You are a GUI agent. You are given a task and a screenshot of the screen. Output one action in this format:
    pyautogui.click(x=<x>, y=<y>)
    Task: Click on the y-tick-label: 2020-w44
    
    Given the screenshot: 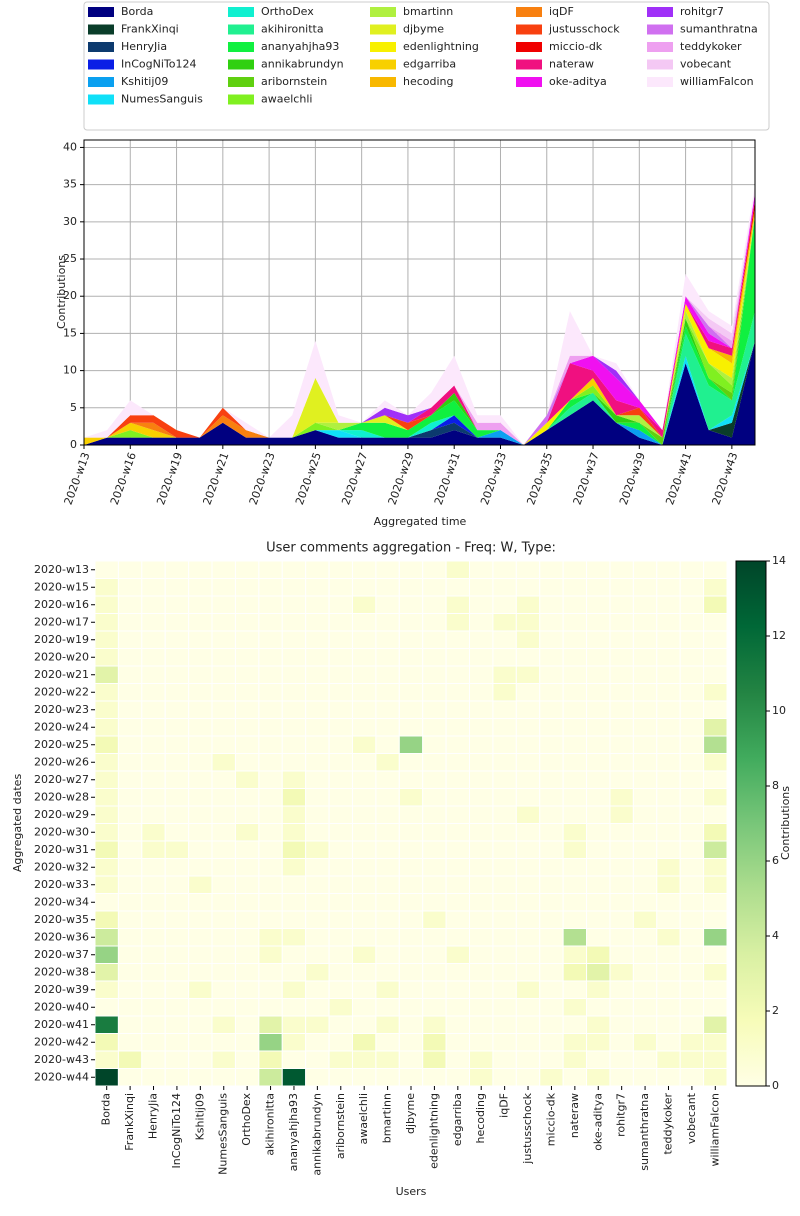 What is the action you would take?
    pyautogui.click(x=61, y=1076)
    